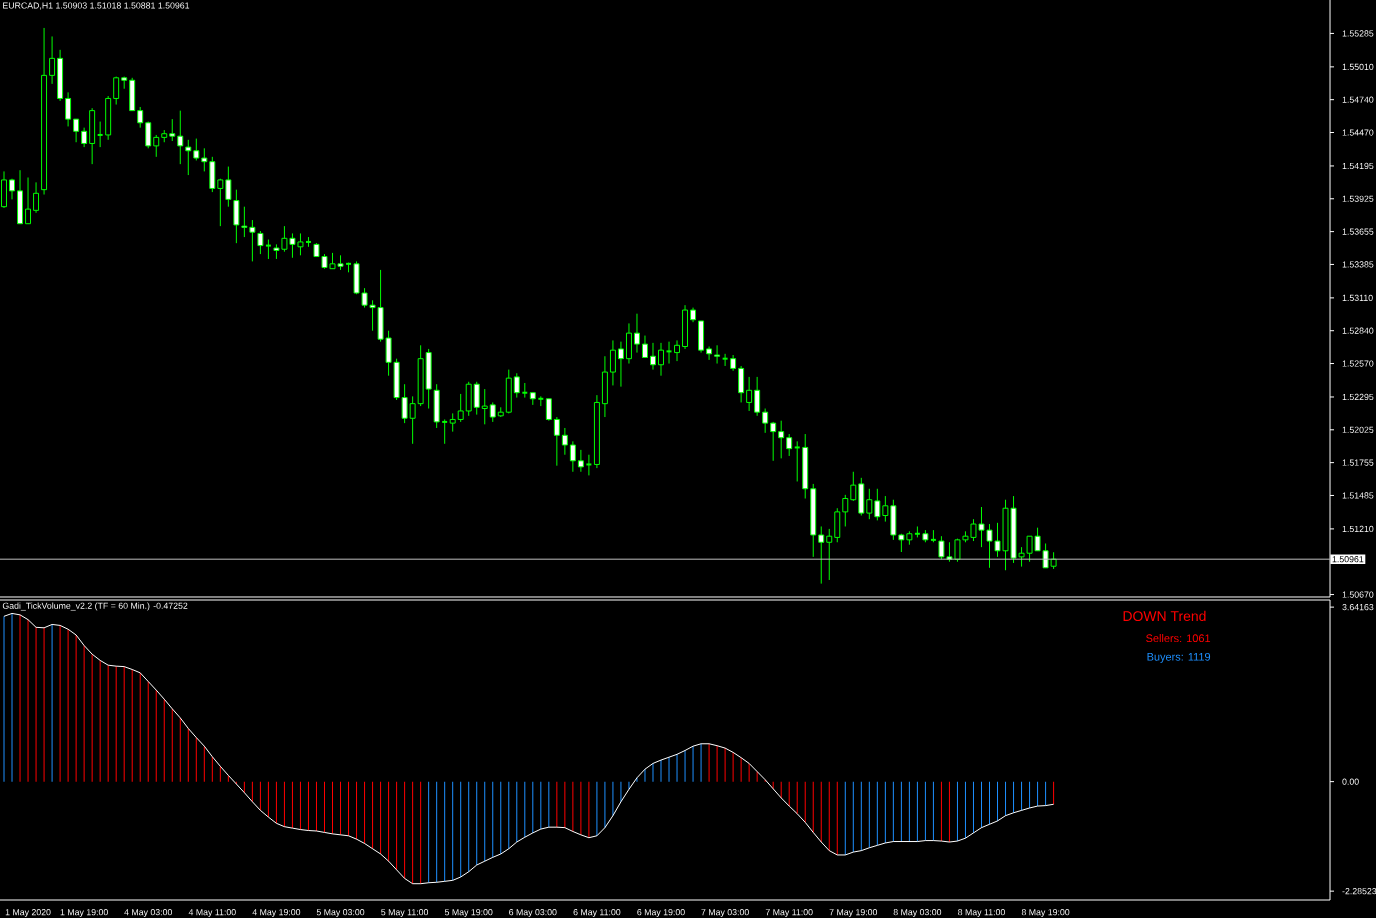 This screenshot has width=1376, height=918. I want to click on annotation: Sellers: 1061, so click(1178, 638).